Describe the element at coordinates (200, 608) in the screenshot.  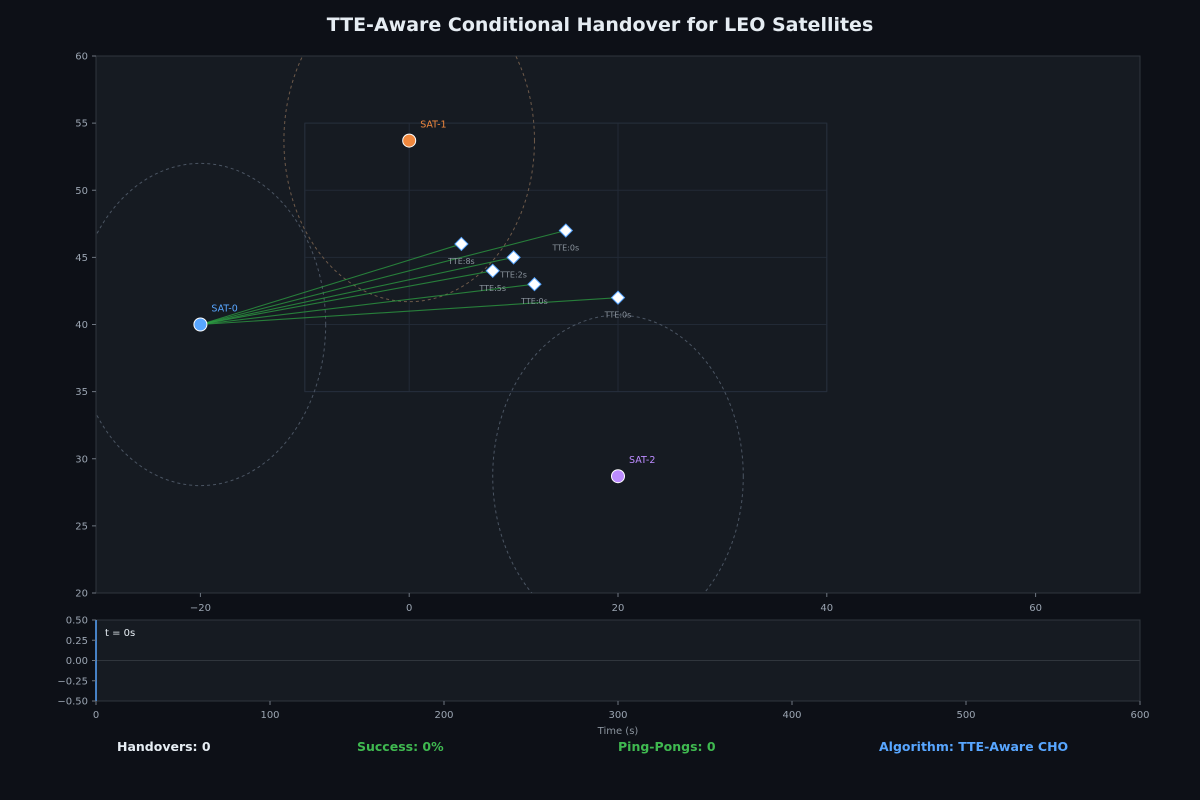
I see `x-tick-label: −20` at that location.